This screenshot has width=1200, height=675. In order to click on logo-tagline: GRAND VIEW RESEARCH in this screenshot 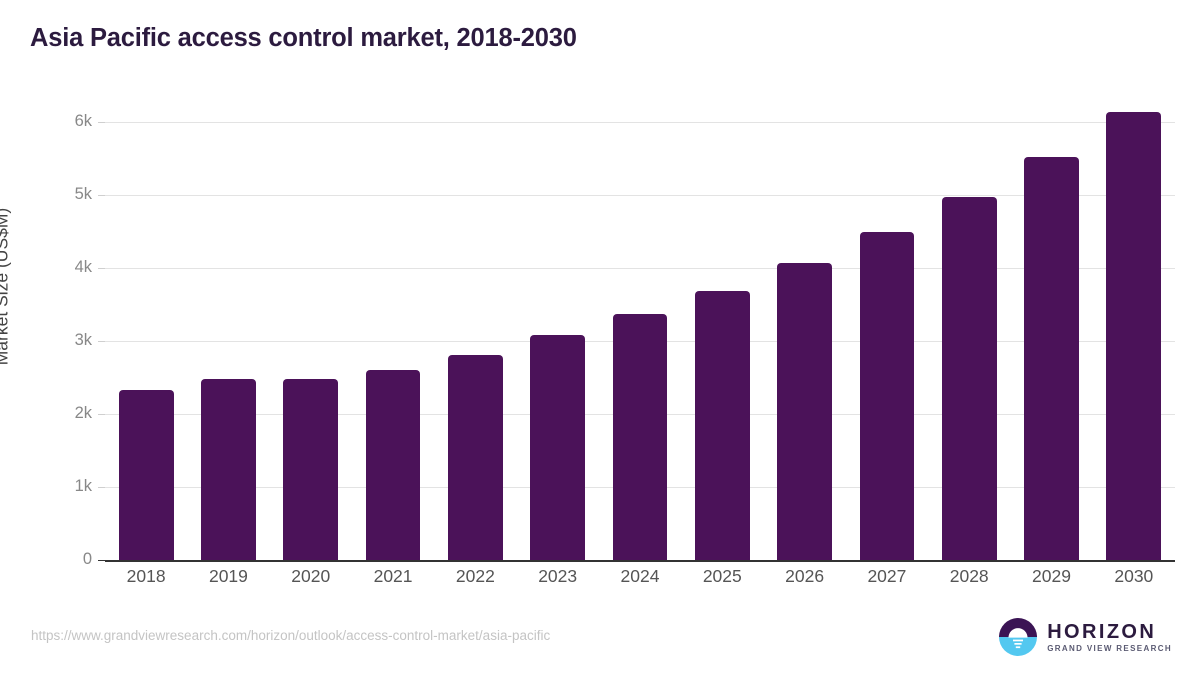, I will do `click(1109, 648)`.